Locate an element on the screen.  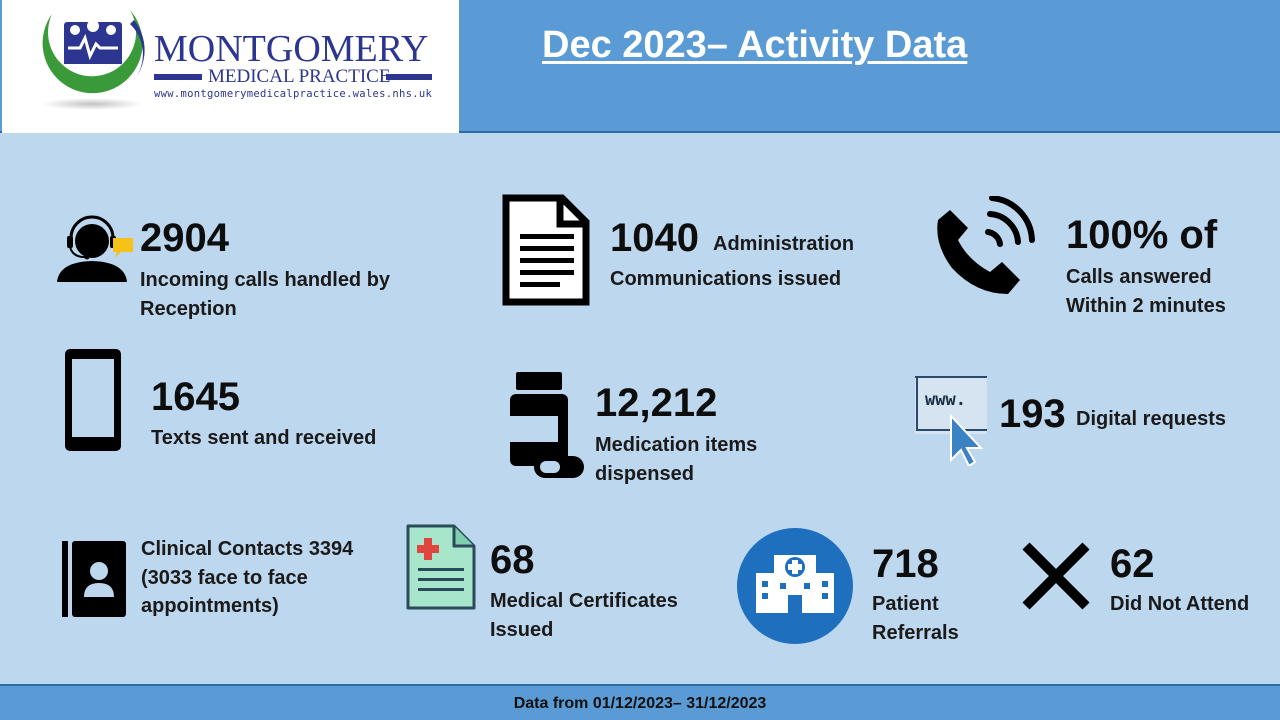
admin-label-inline: Administration is located at coordinates (784, 244).